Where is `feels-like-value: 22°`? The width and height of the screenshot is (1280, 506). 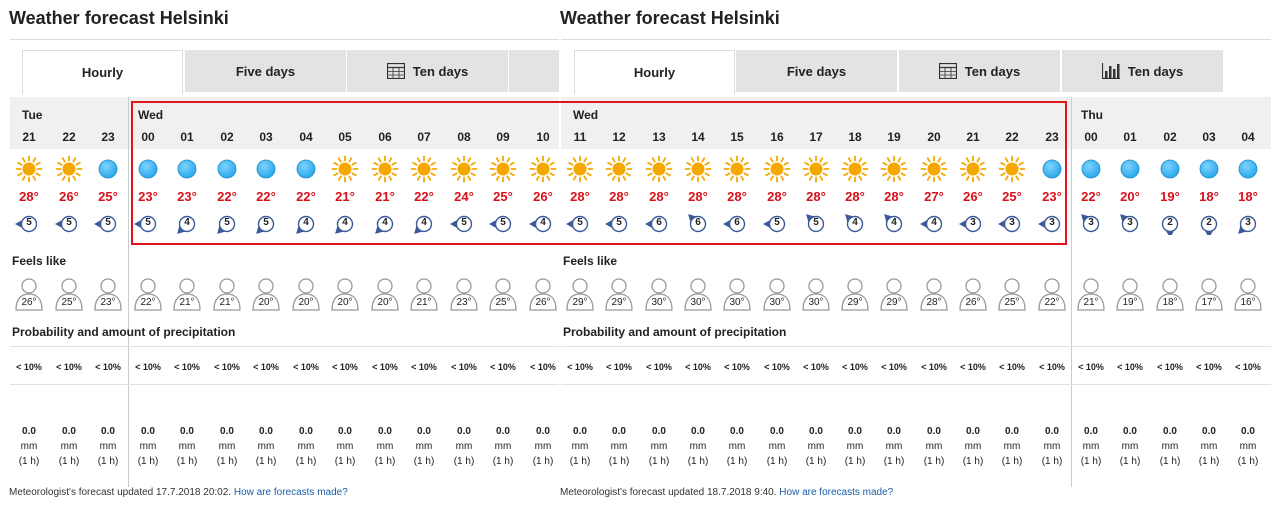
feels-like-value: 22° is located at coordinates (148, 302).